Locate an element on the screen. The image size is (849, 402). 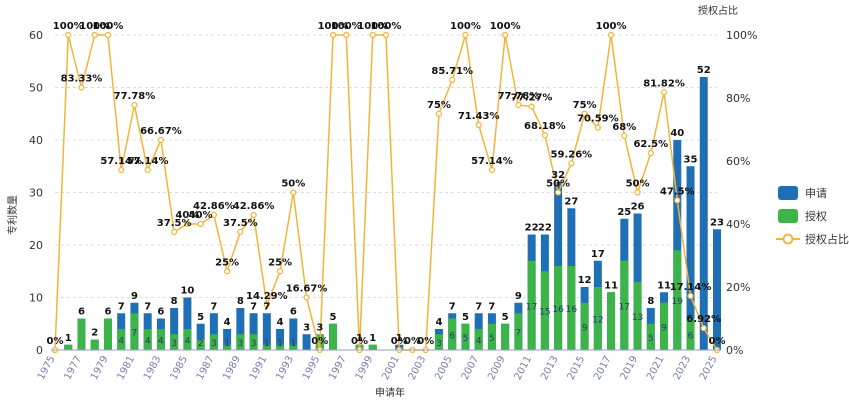
legend-item-apply: 申请 is located at coordinates (802, 193).